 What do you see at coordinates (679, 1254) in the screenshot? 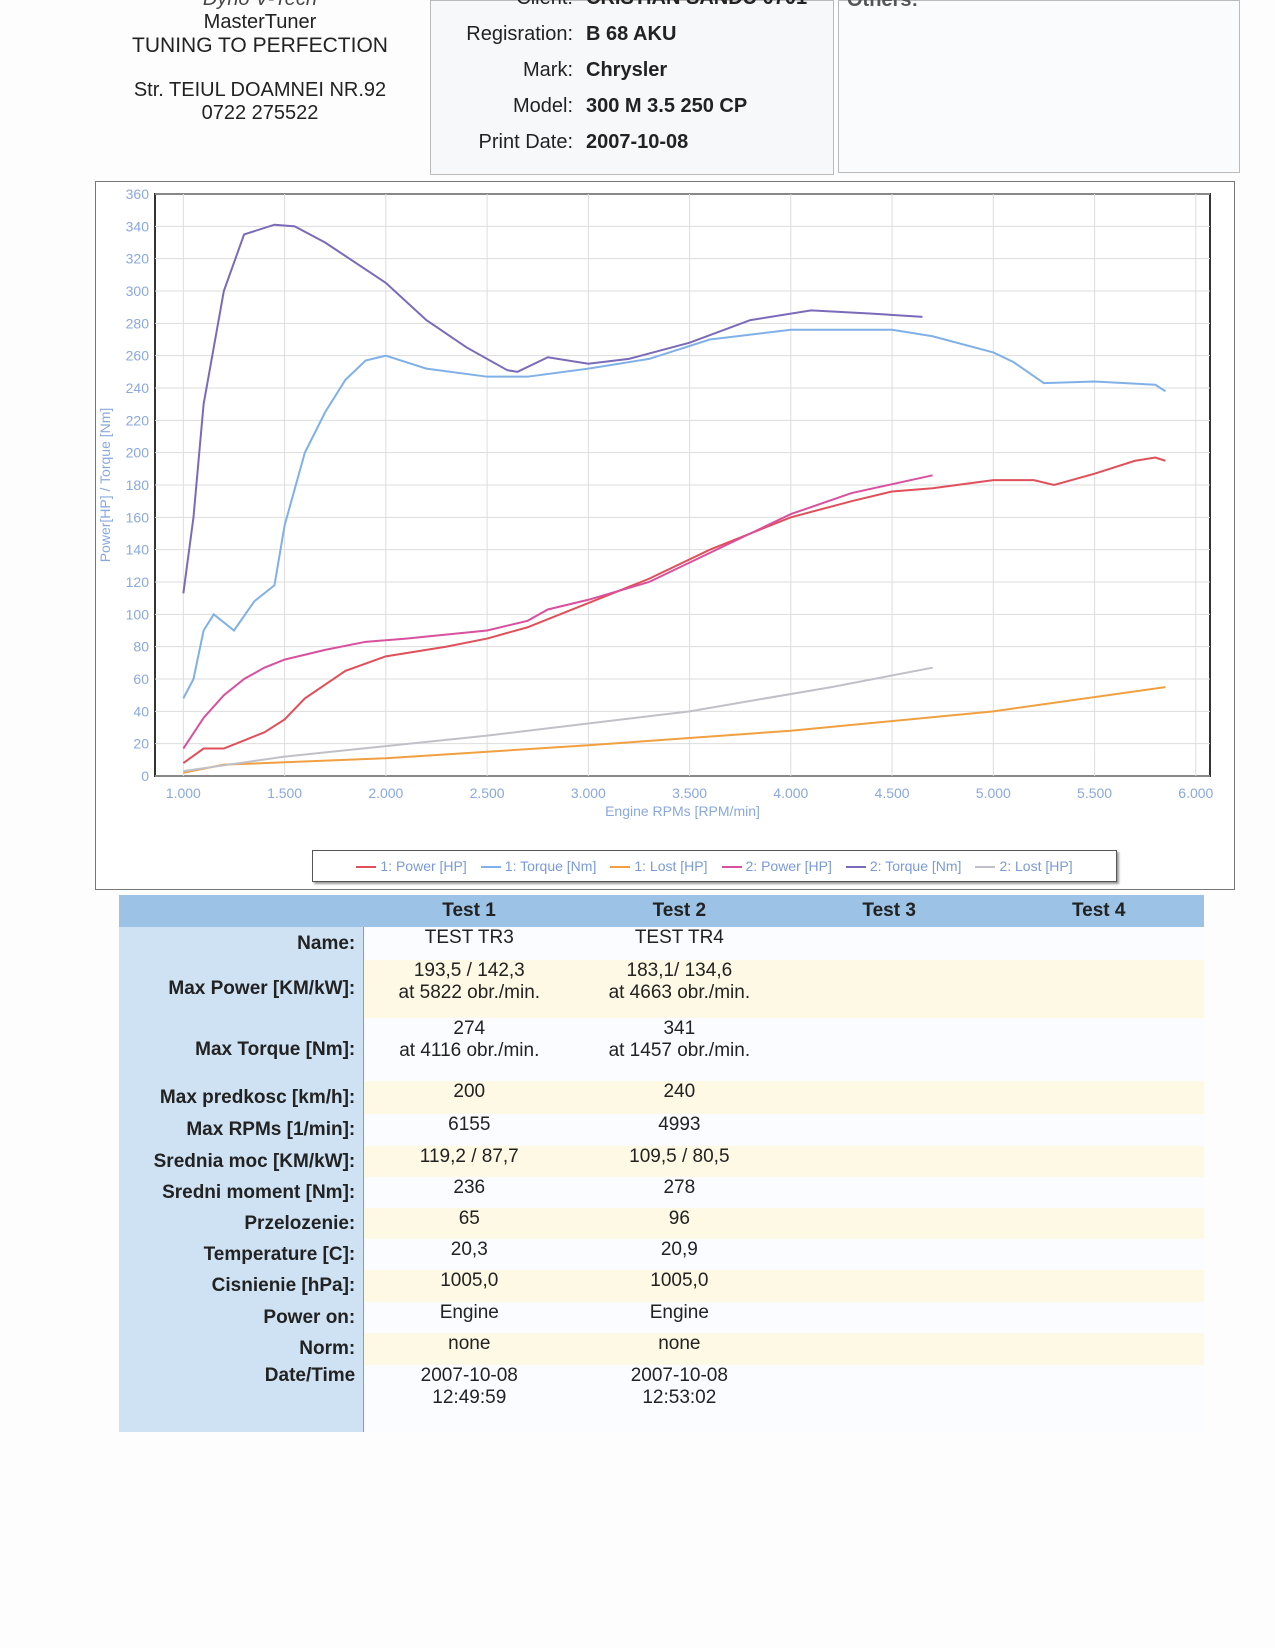
I see `cell-t2: 20,9` at bounding box center [679, 1254].